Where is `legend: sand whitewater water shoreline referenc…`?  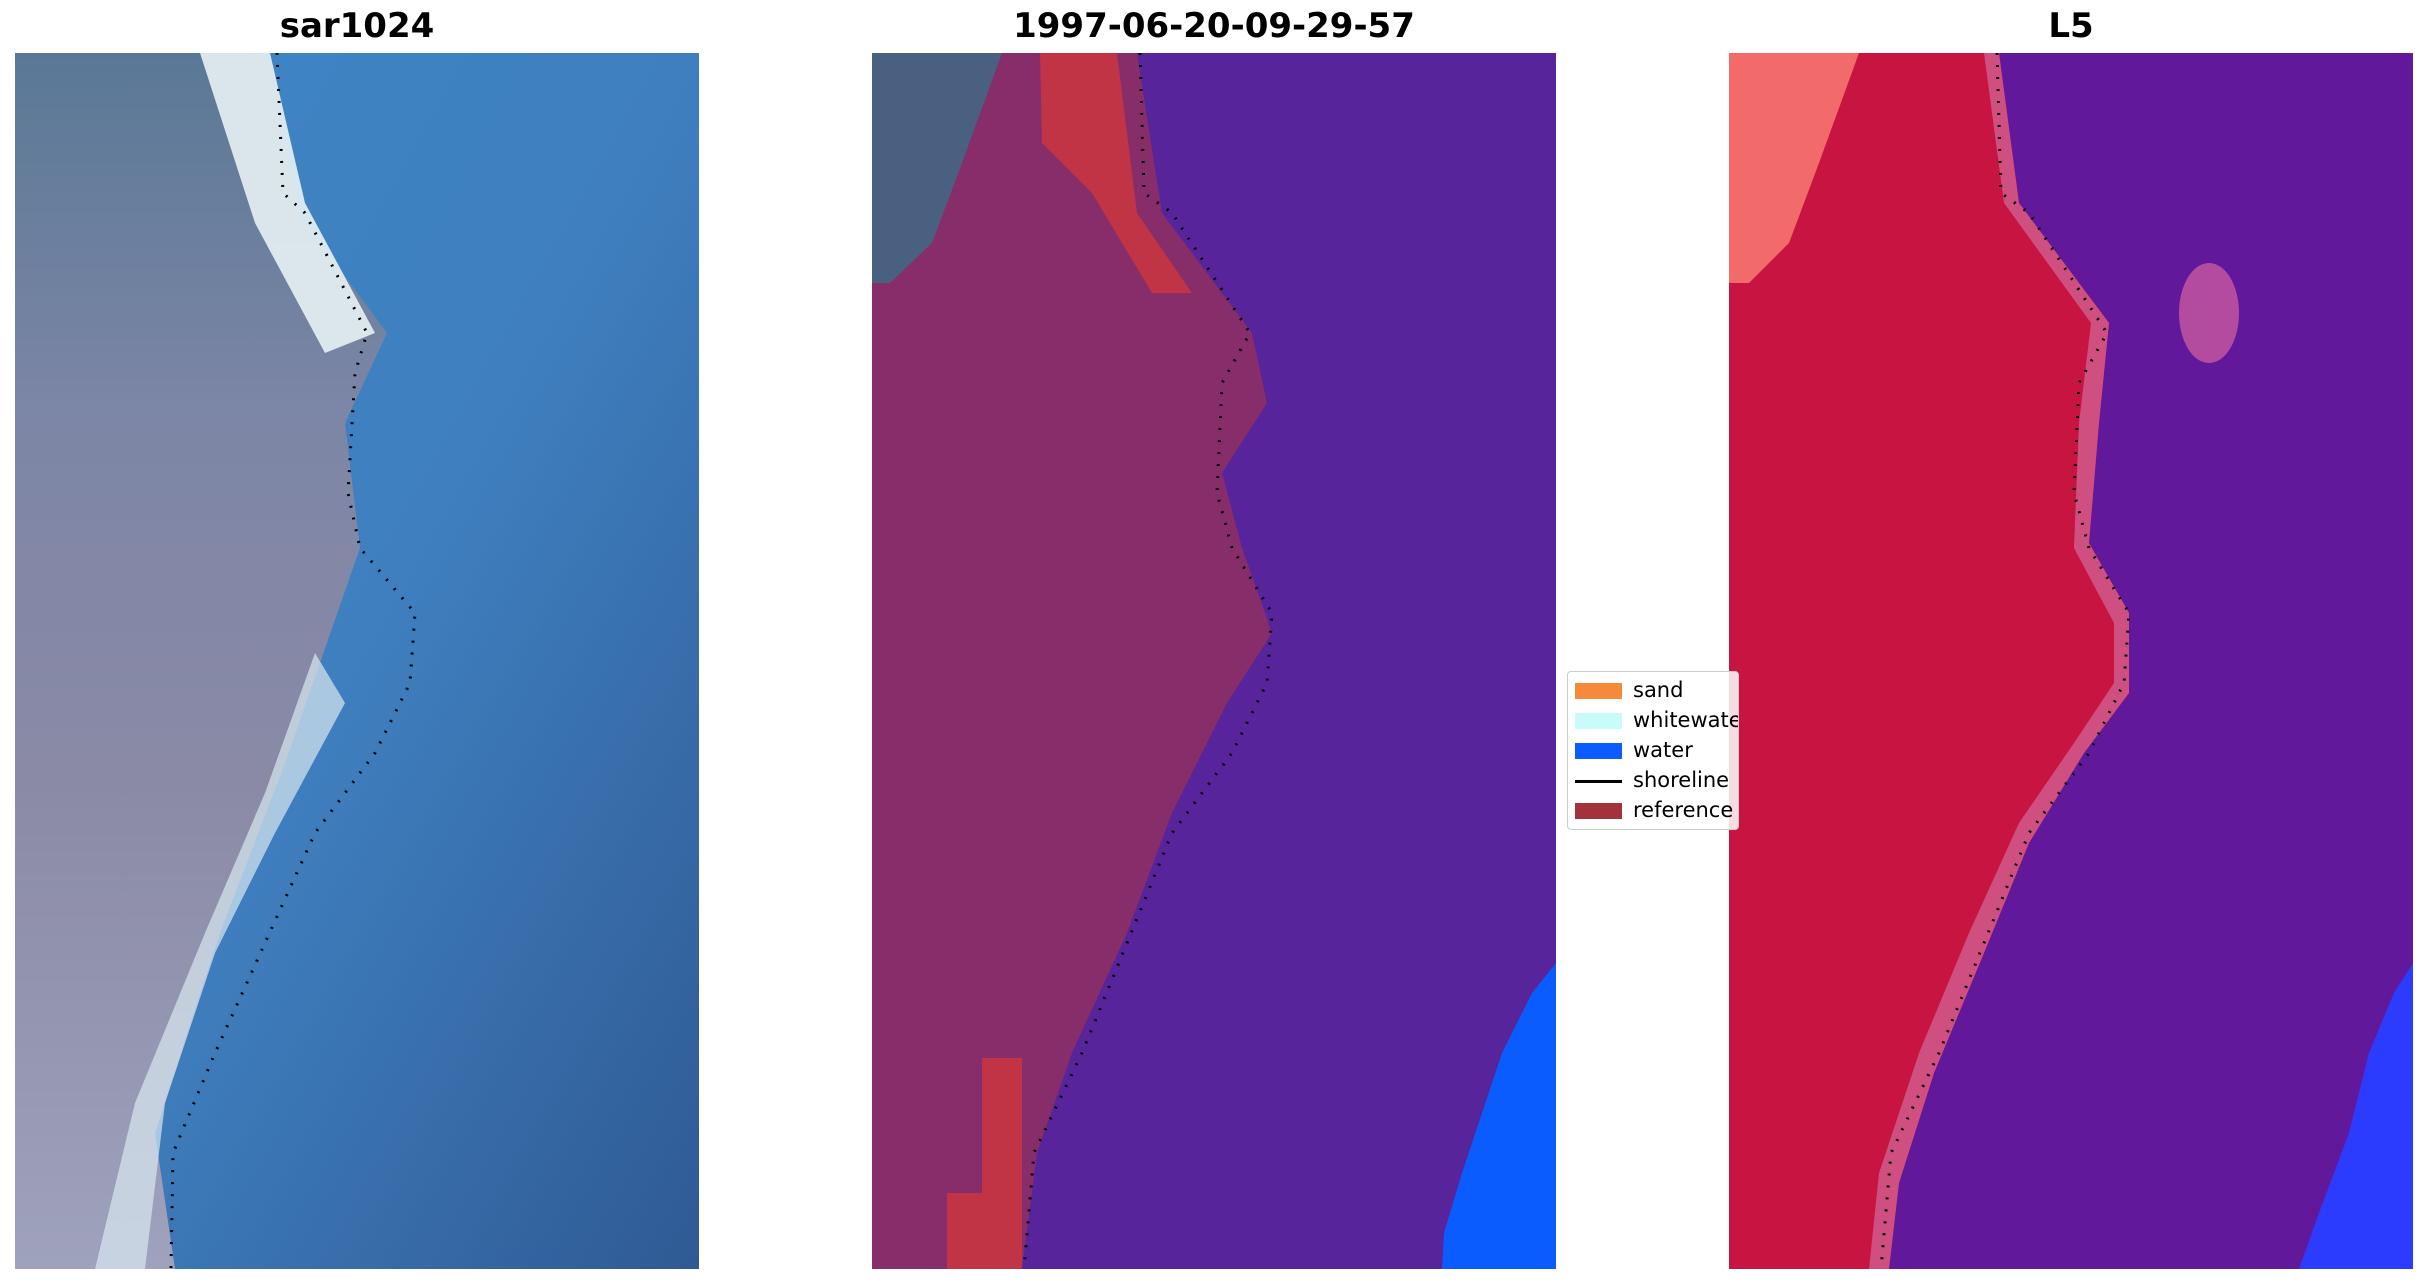
legend: sand whitewater water shoreline referenc… is located at coordinates (1653, 750).